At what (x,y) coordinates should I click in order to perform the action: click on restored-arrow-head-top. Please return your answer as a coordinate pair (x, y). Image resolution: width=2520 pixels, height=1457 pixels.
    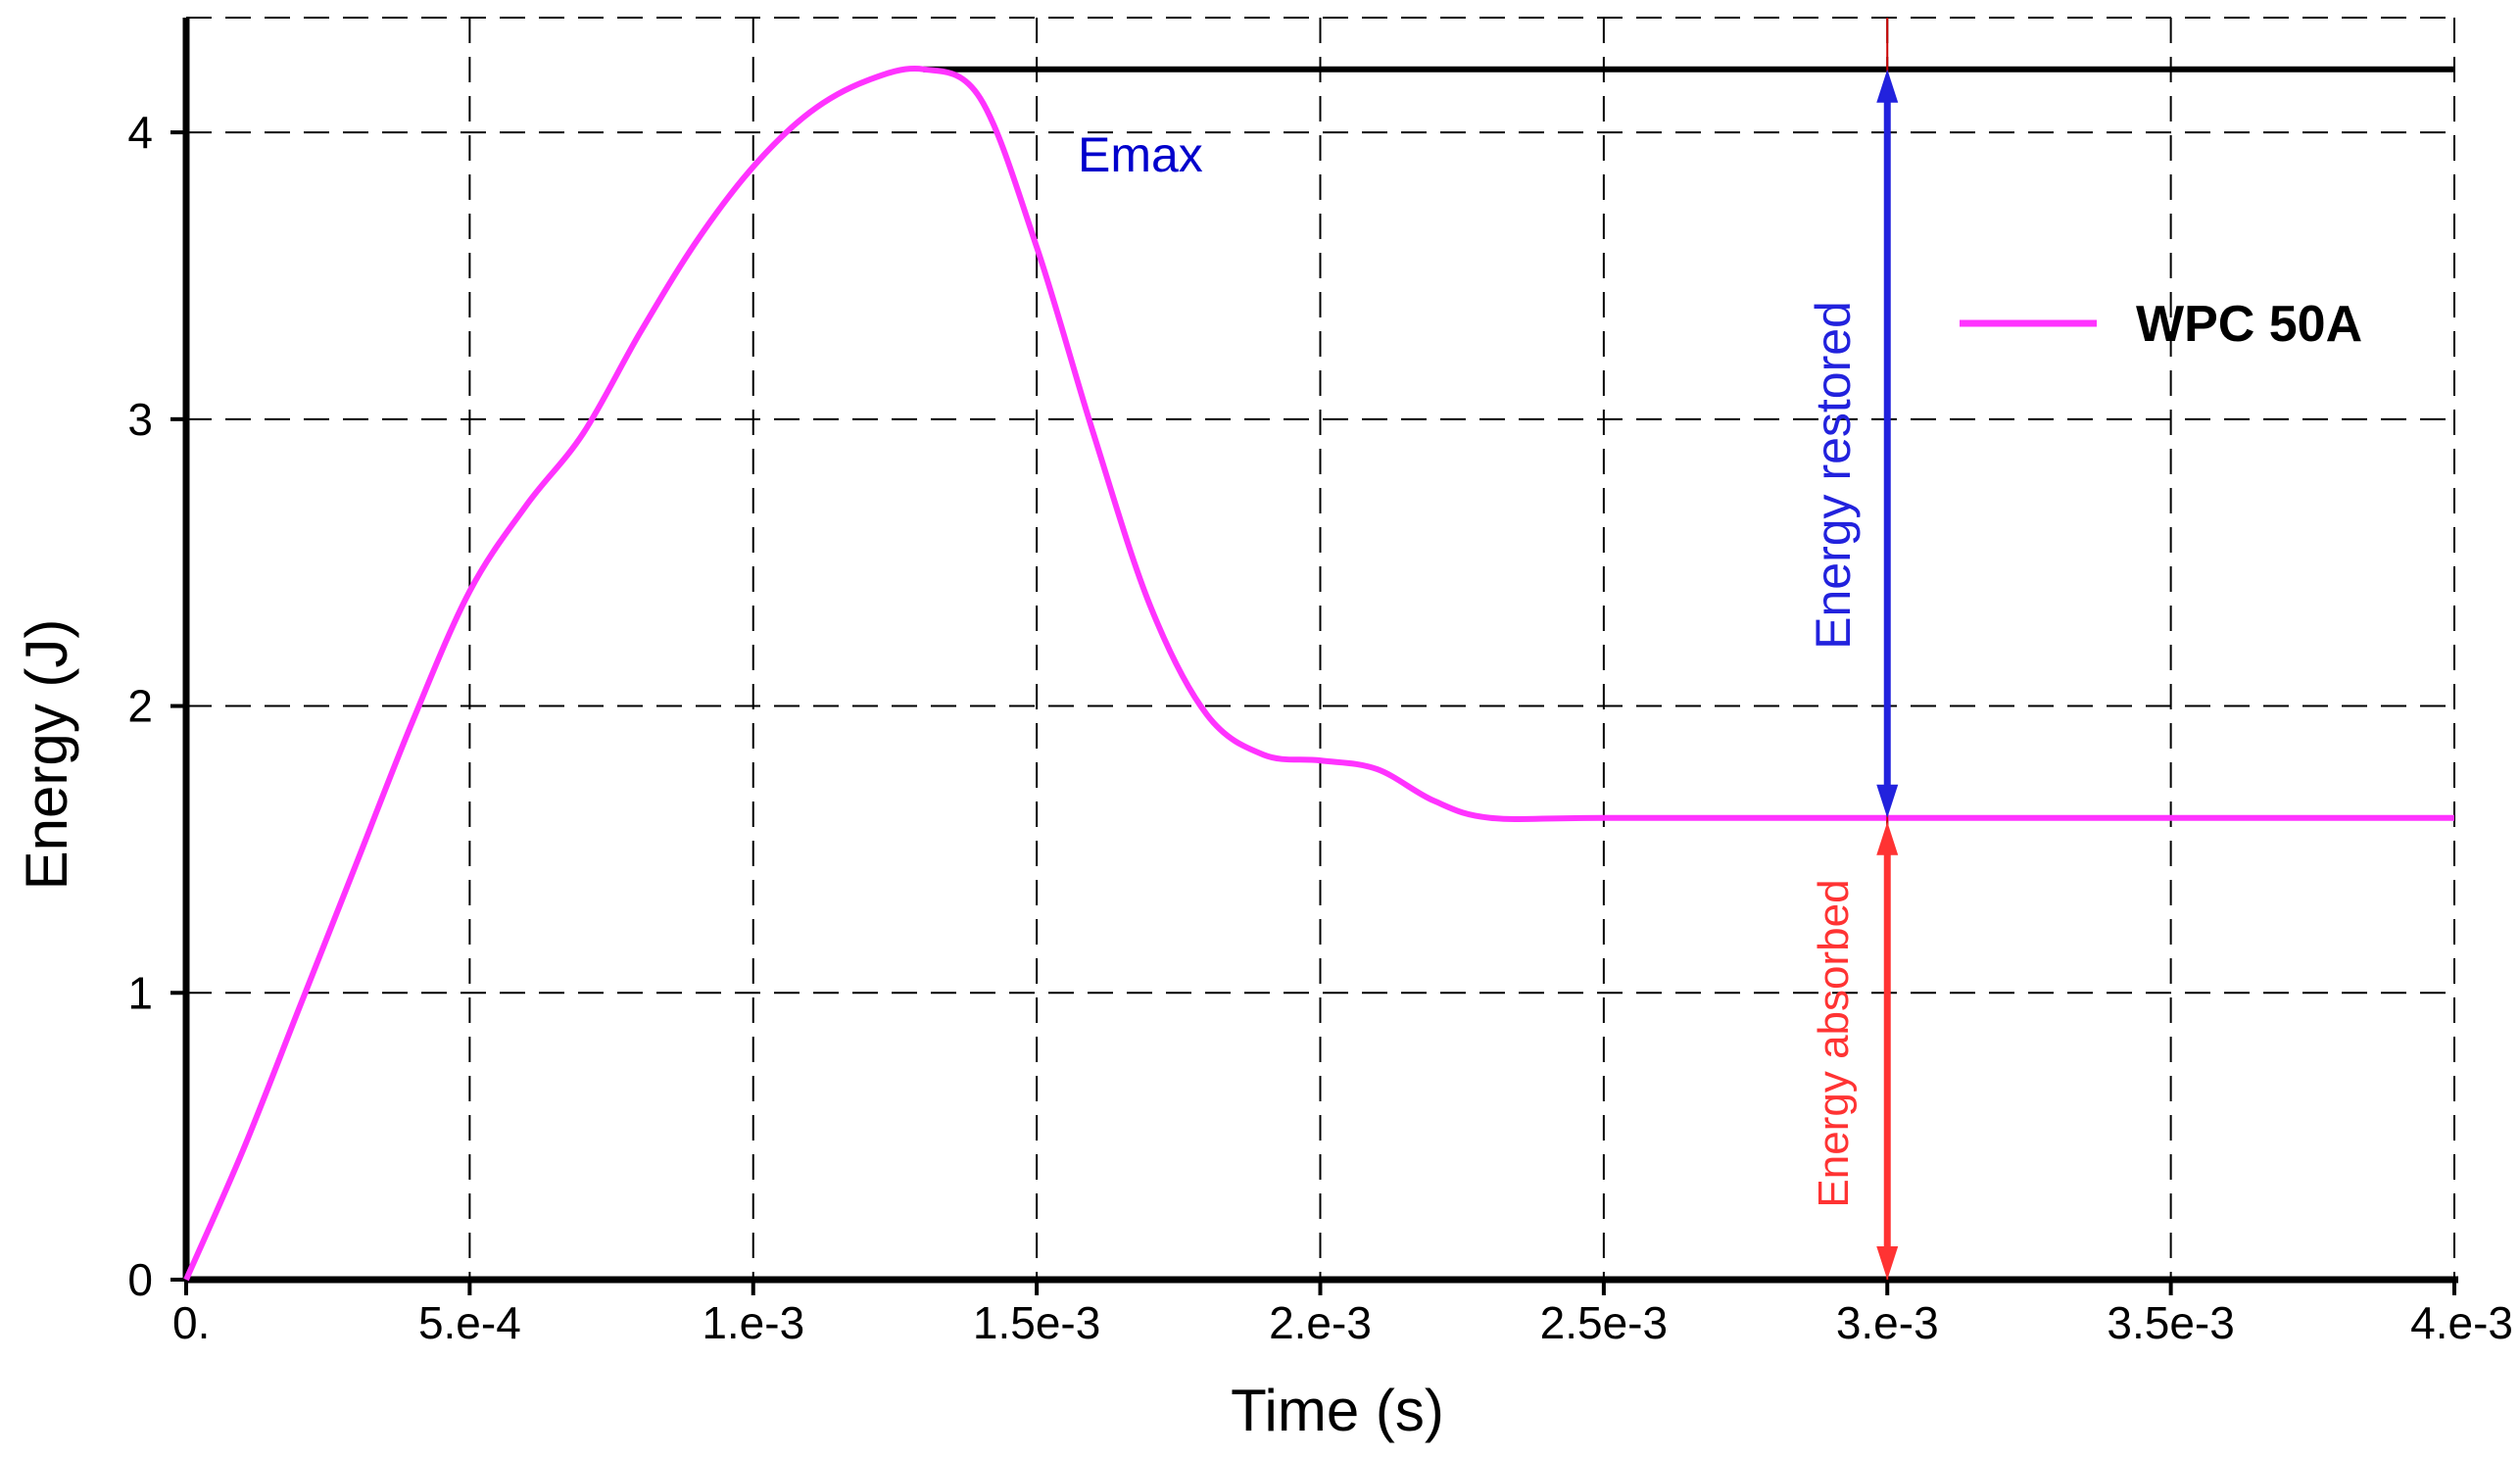
    Looking at the image, I should click on (1887, 86).